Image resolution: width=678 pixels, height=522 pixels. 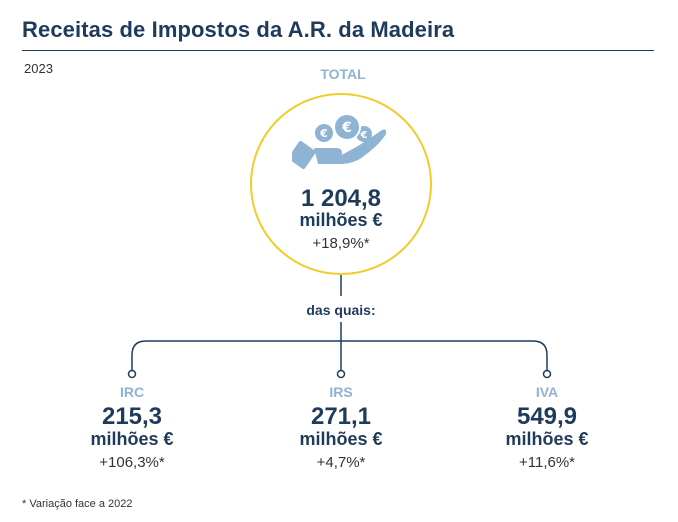 What do you see at coordinates (547, 439) in the screenshot?
I see `item-unit-iva: milhões €` at bounding box center [547, 439].